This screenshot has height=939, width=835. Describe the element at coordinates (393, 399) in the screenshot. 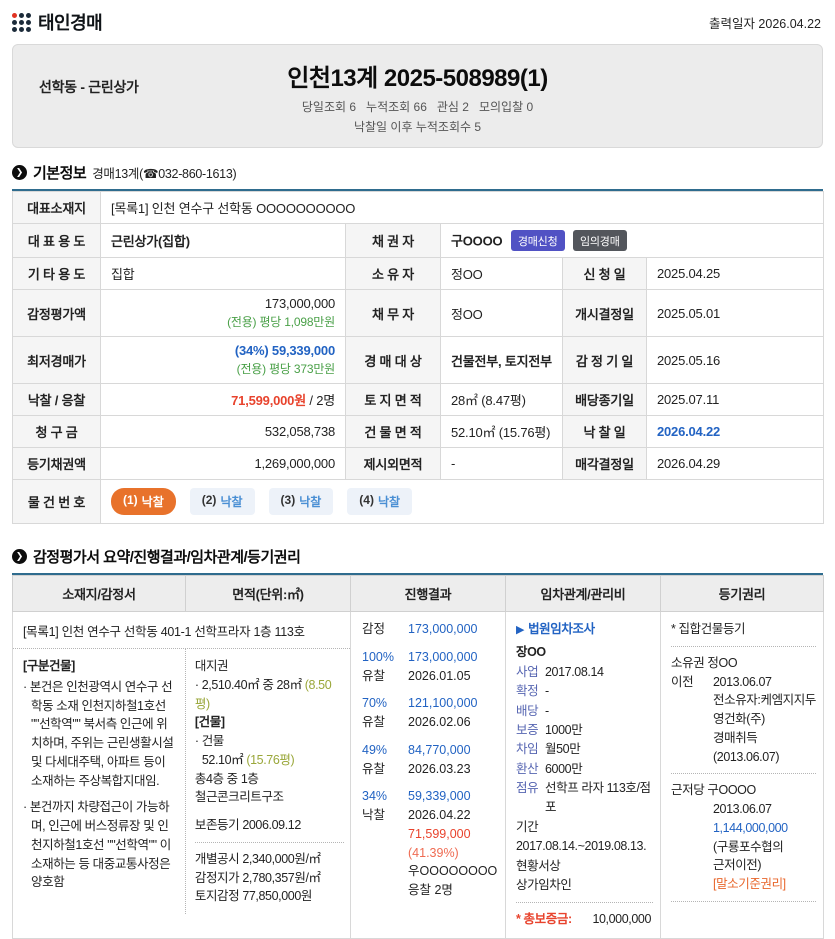

I see `land-area-label: 토 지 면 적` at that location.